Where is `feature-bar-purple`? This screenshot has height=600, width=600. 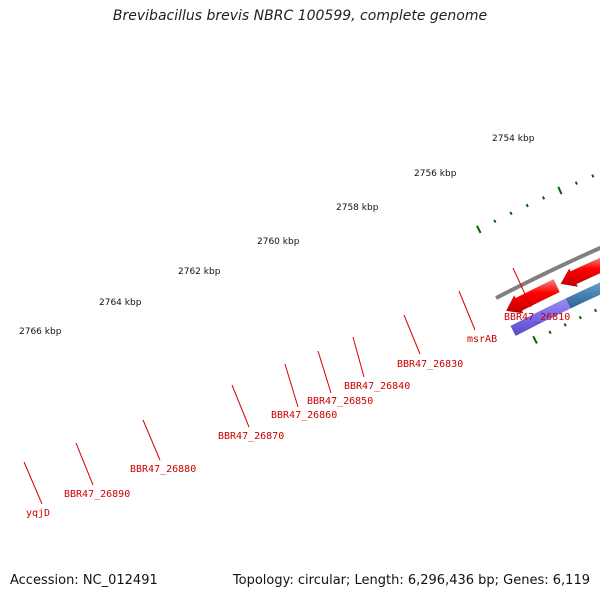
feature-bar-purple is located at coordinates (541, 317).